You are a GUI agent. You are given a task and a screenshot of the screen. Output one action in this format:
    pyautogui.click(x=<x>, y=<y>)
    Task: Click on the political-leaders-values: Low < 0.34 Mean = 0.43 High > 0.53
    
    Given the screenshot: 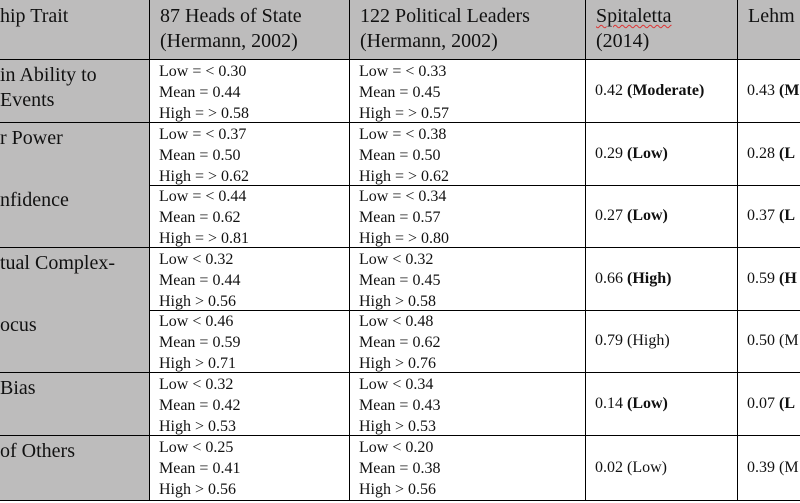 What is the action you would take?
    pyautogui.click(x=400, y=405)
    